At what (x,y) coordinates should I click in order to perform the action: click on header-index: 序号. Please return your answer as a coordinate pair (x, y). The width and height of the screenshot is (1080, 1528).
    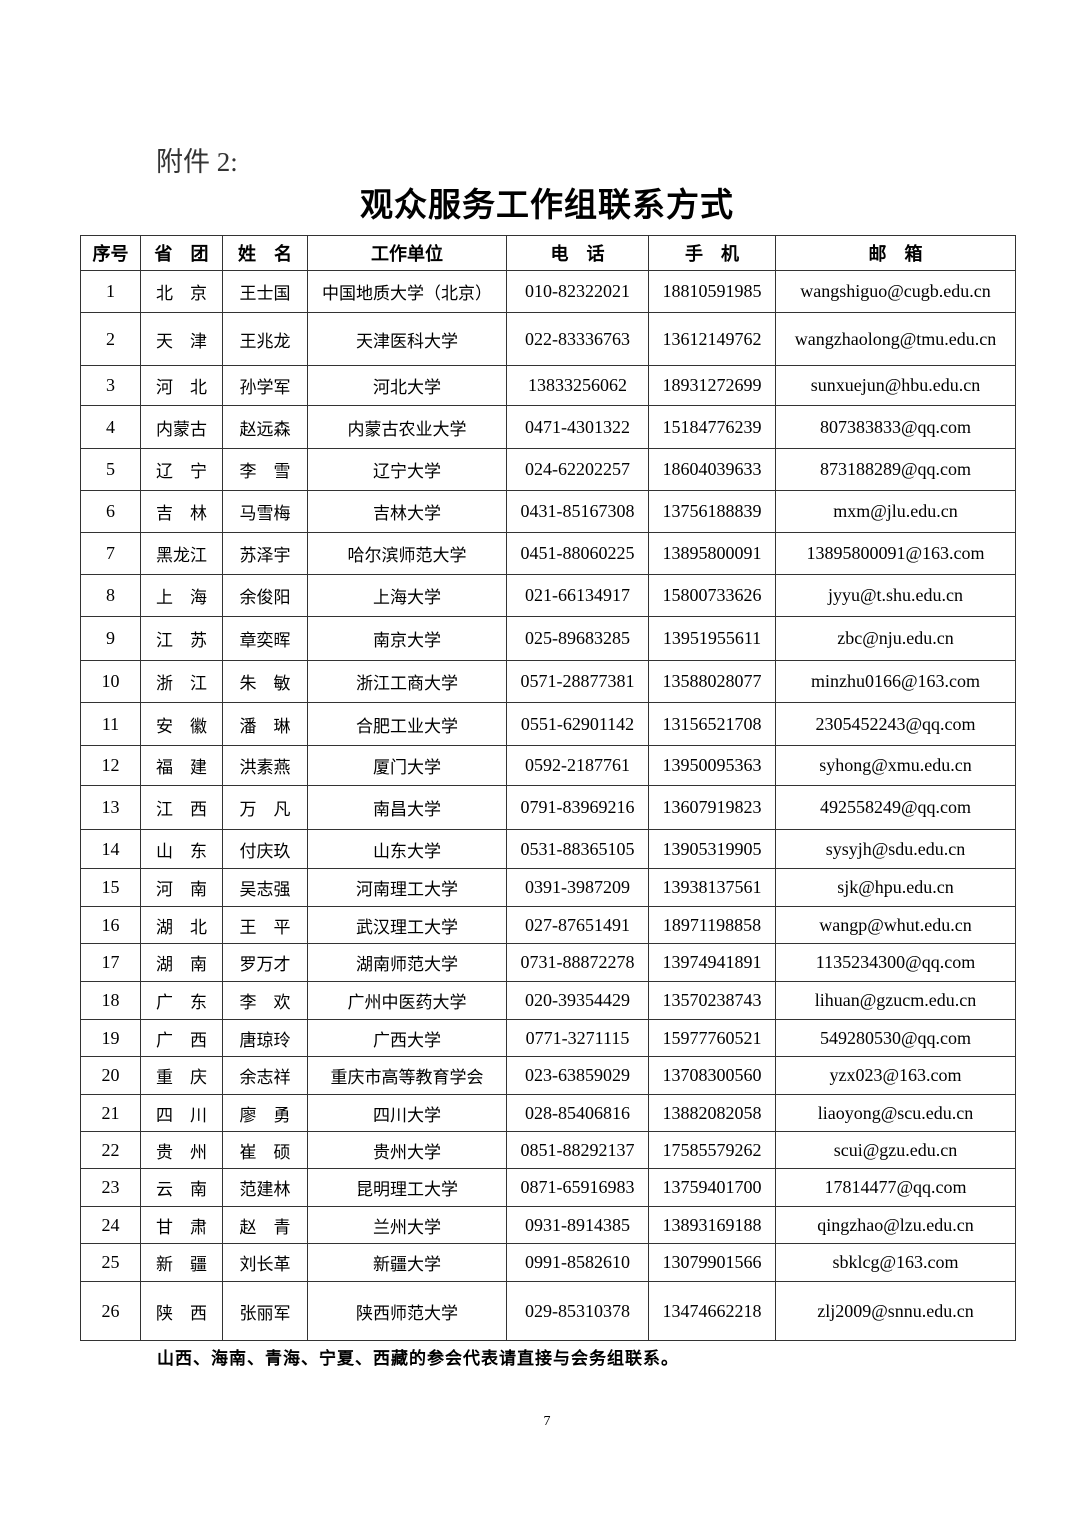
    Looking at the image, I should click on (110, 253).